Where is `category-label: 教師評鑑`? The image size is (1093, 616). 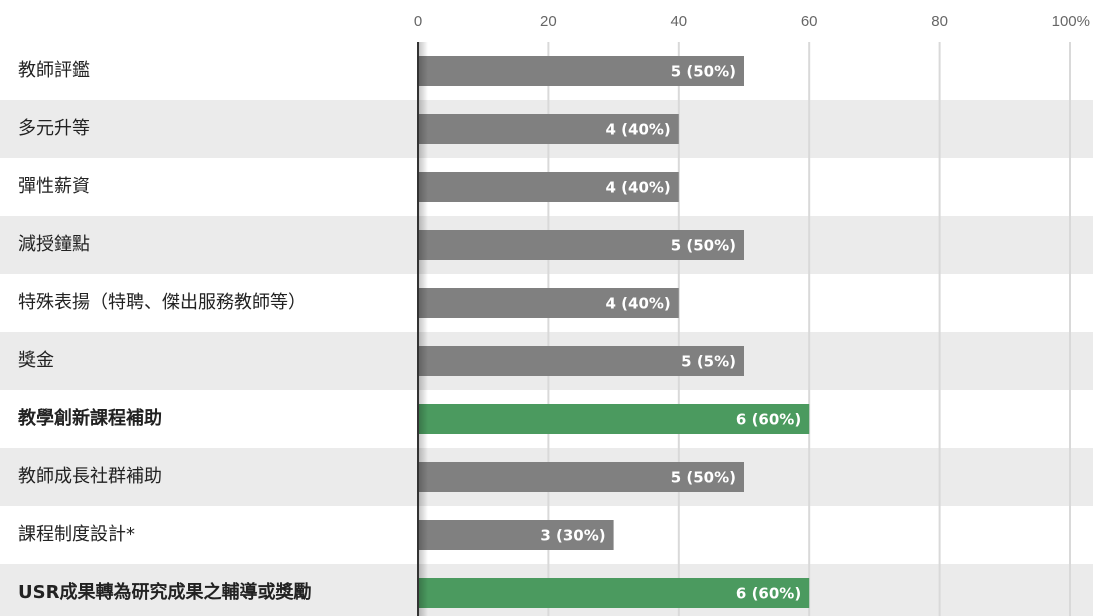 category-label: 教師評鑑 is located at coordinates (54, 70).